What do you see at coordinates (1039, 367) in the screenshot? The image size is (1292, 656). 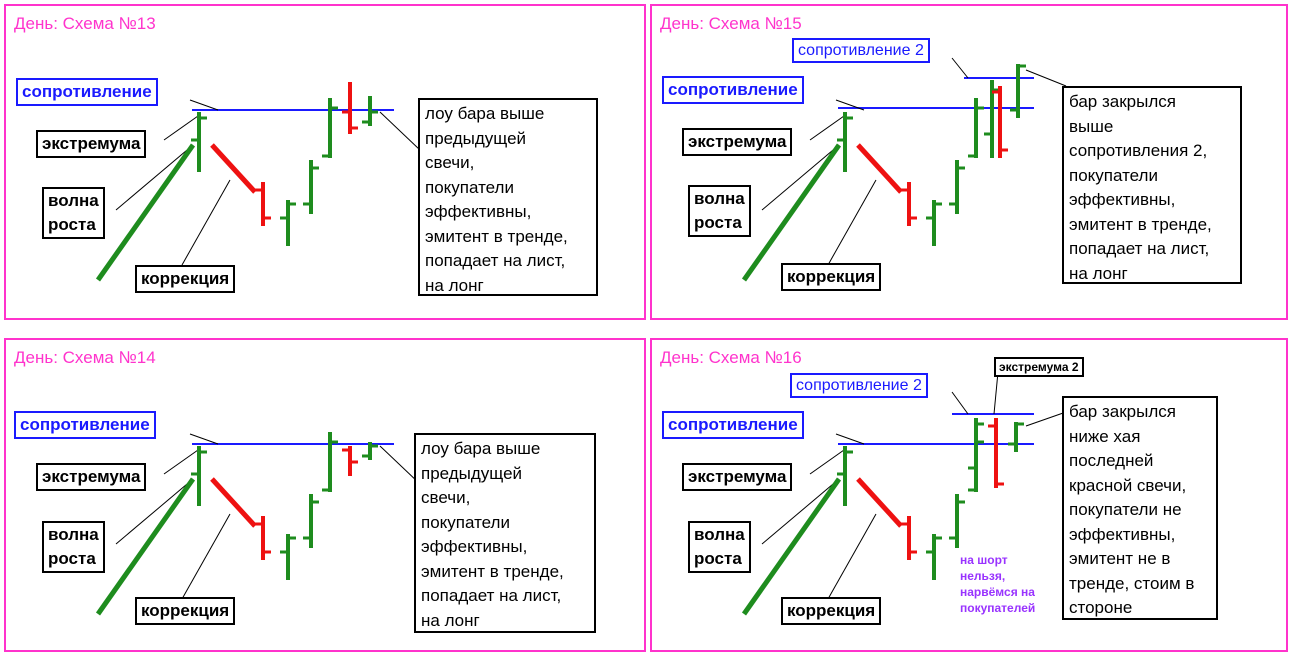 I see `extremum2-label: экстремума 2` at bounding box center [1039, 367].